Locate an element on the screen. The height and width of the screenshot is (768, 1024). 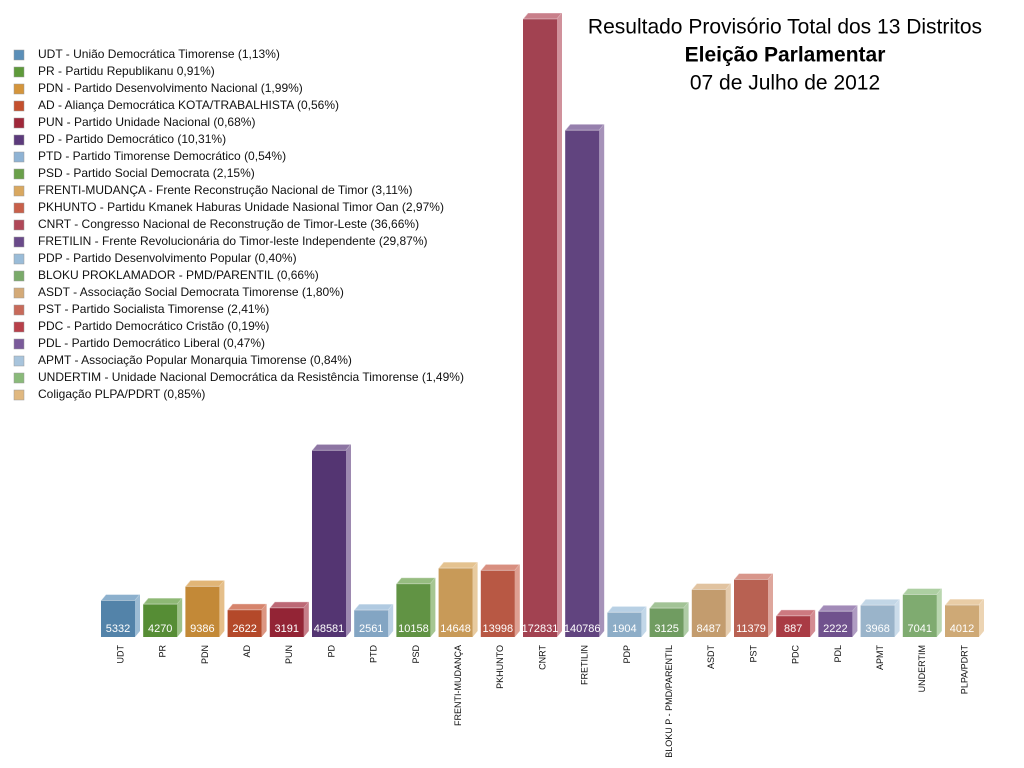
value-label: 2222 is located at coordinates (835, 629).